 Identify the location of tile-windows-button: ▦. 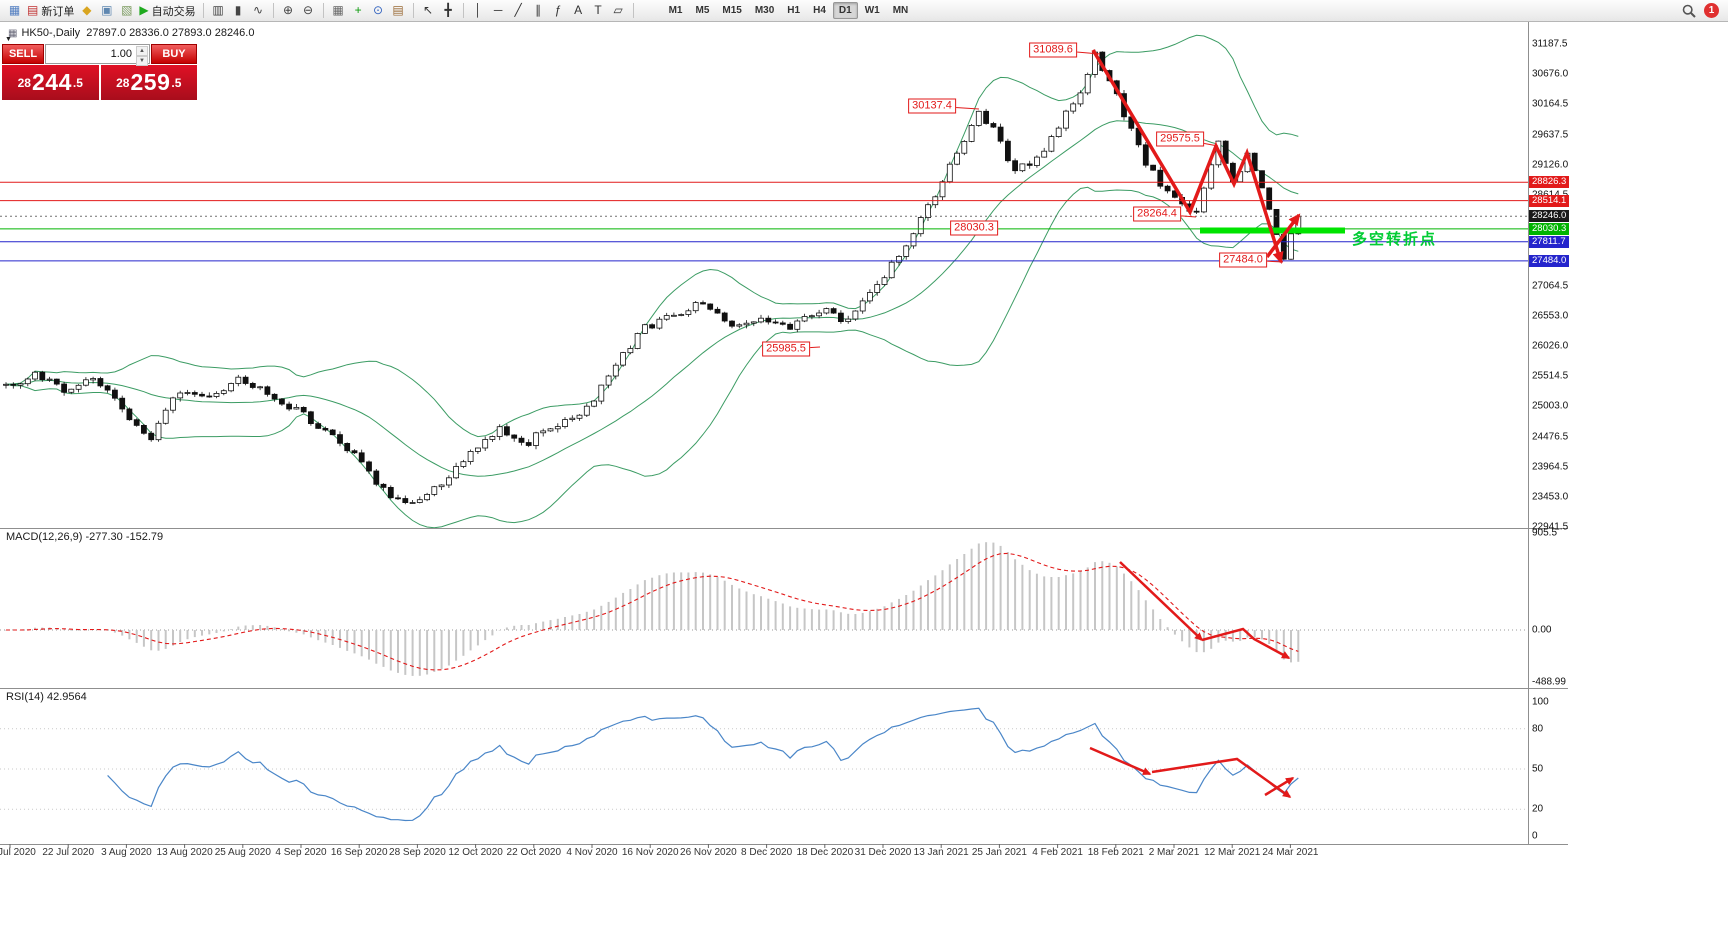
(338, 10).